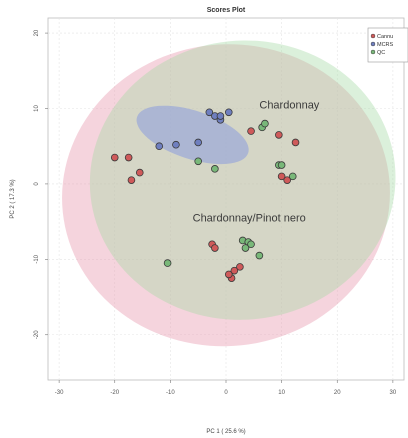  I want to click on x-tick-label: -30, so click(59, 393).